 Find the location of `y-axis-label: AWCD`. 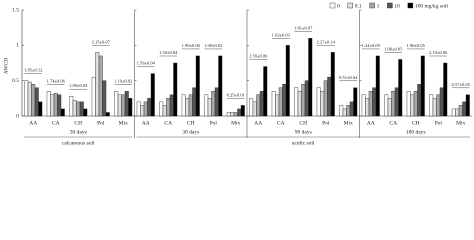

y-axis-label: AWCD is located at coordinates (6, 66).